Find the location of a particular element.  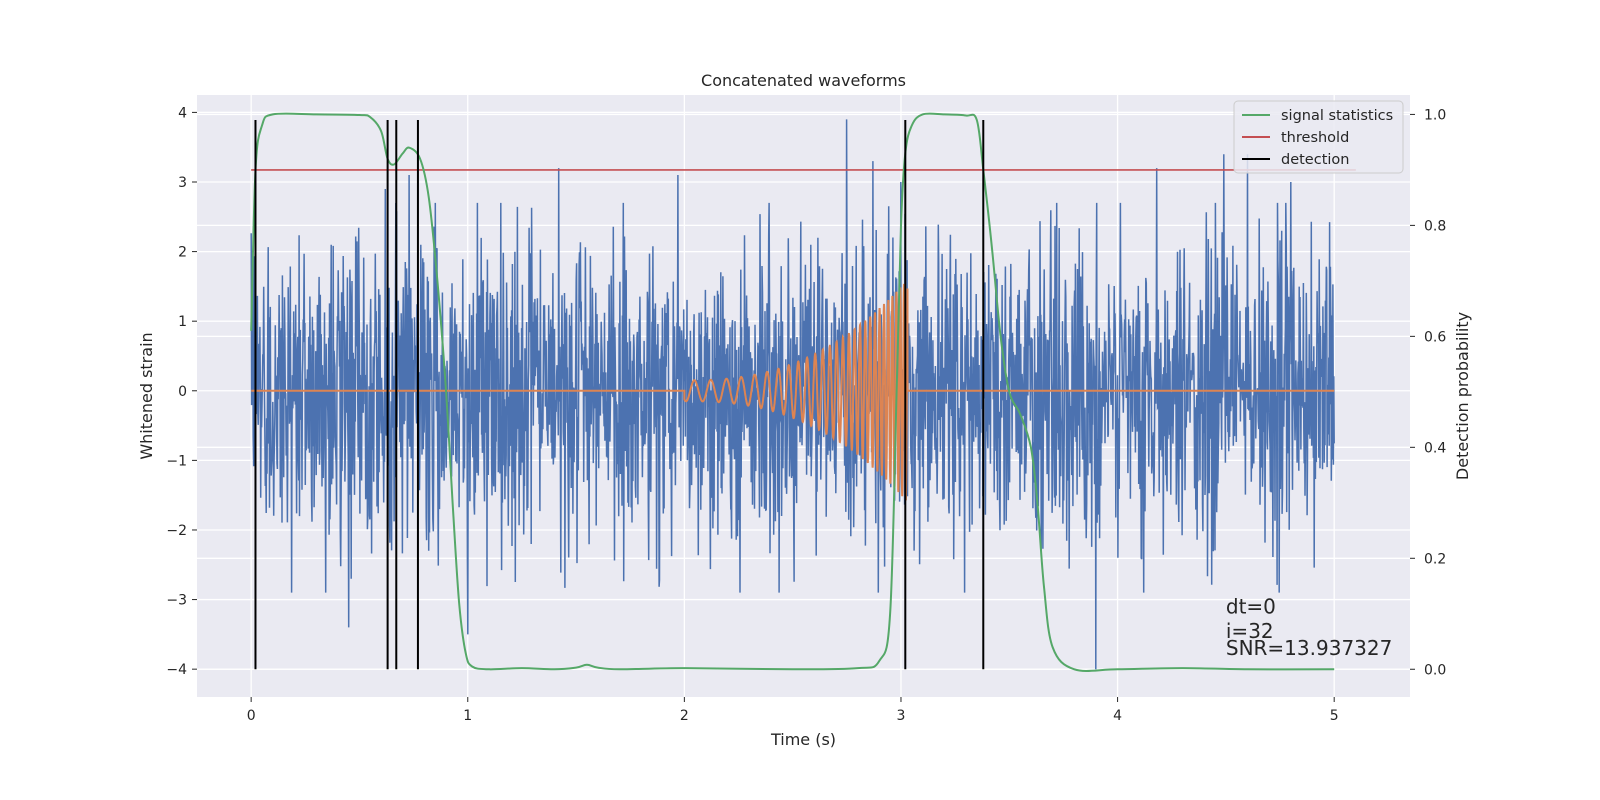

annotation-snr: SNR=13.937327 is located at coordinates (1309, 648).